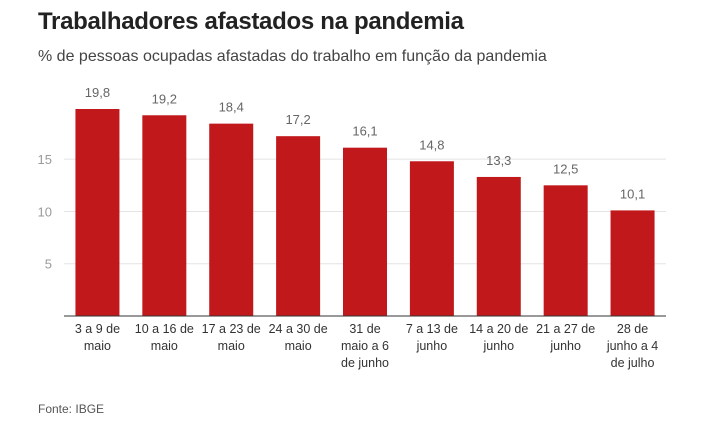 The image size is (721, 441). Describe the element at coordinates (297, 119) in the screenshot. I see `data-label: 17,2` at that location.